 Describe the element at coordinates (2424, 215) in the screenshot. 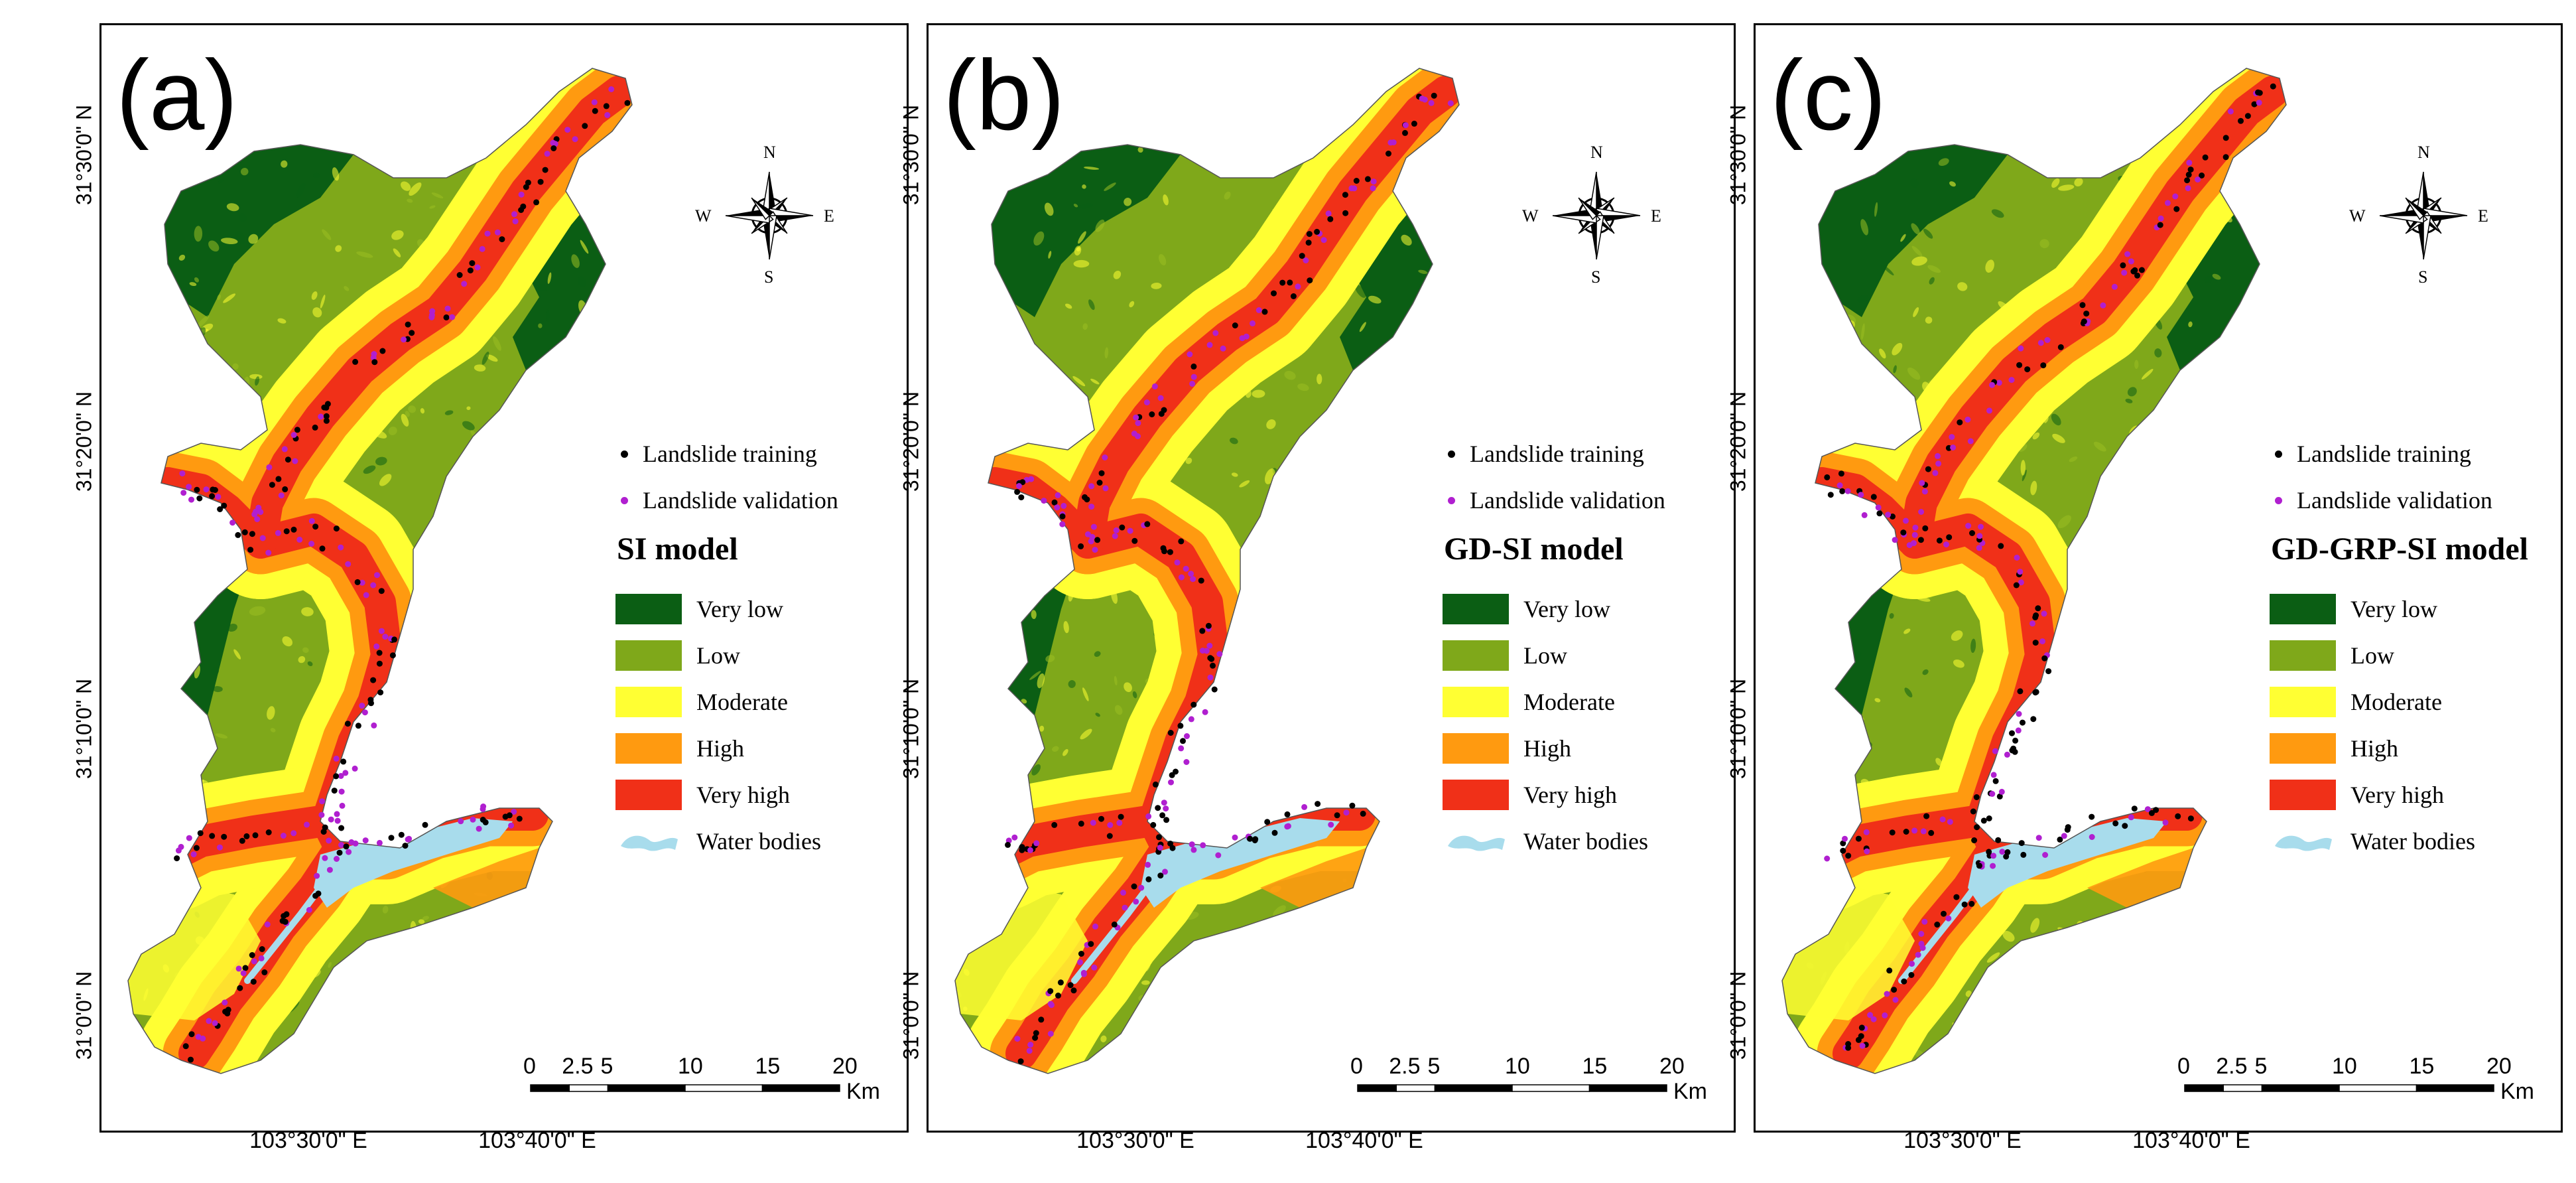

I see `north-arrow-compass-icon` at that location.